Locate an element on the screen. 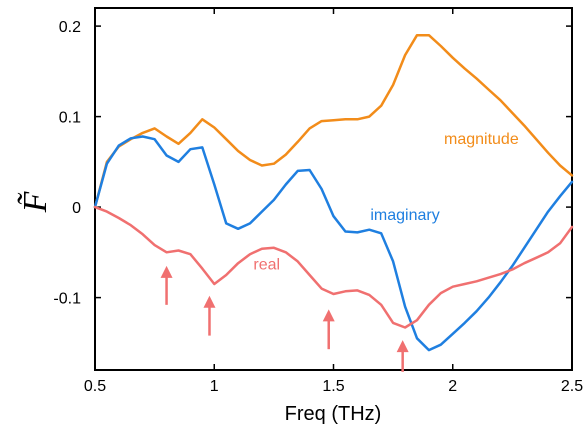 This screenshot has width=587, height=436. y-tick-label: 0.1 is located at coordinates (70, 118).